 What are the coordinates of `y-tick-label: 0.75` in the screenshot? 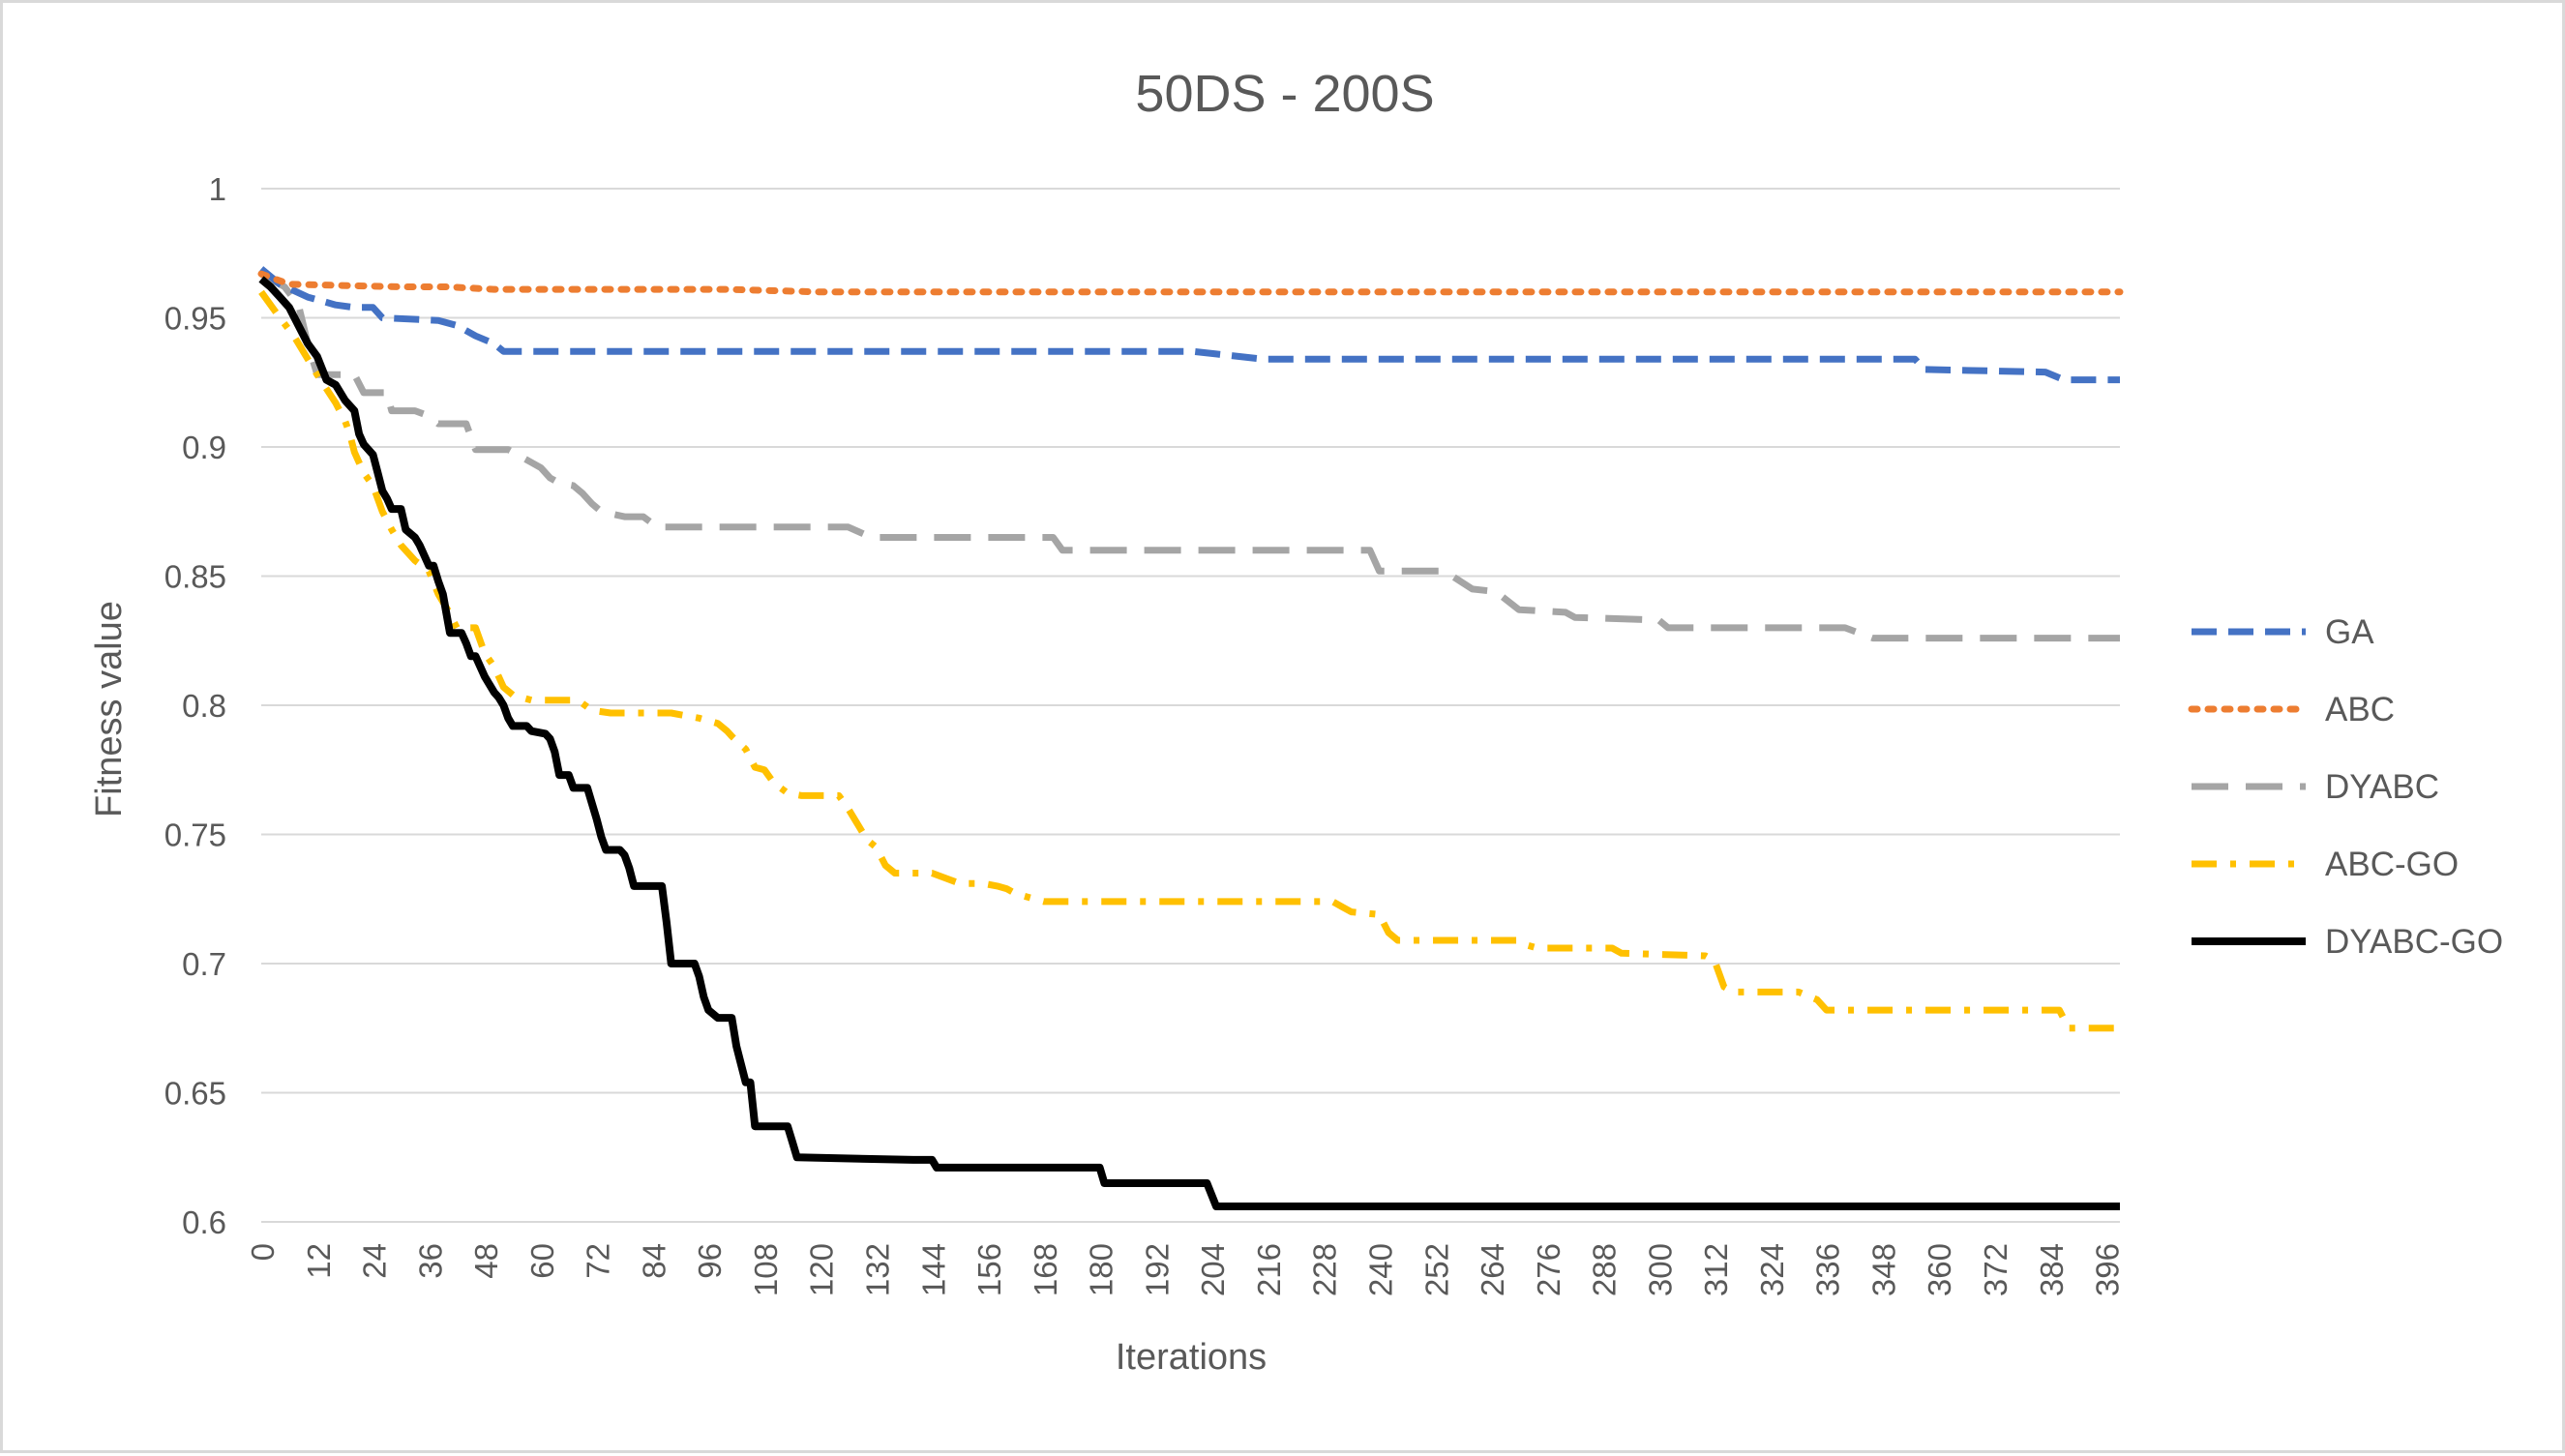 It's located at (195, 835).